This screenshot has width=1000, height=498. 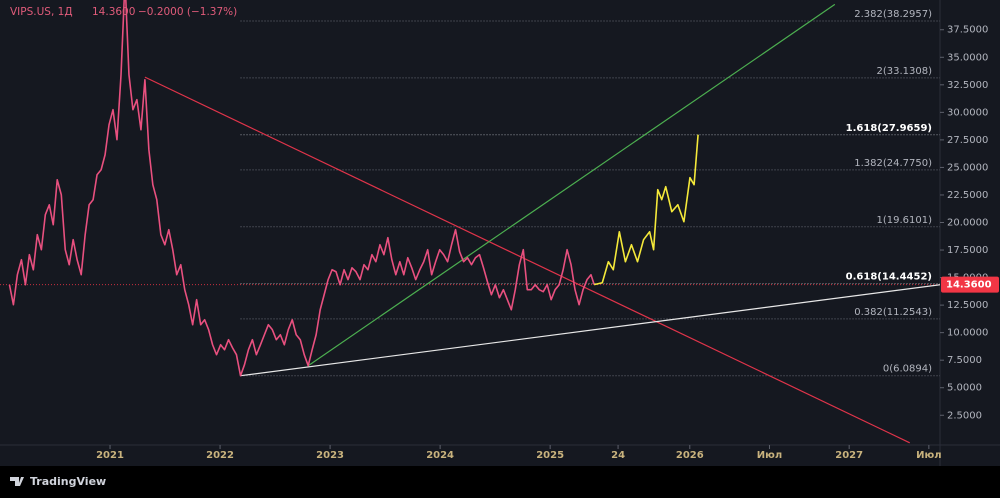 What do you see at coordinates (187, 12) in the screenshot?
I see `header-change: −0.2000 (−1.37%)` at bounding box center [187, 12].